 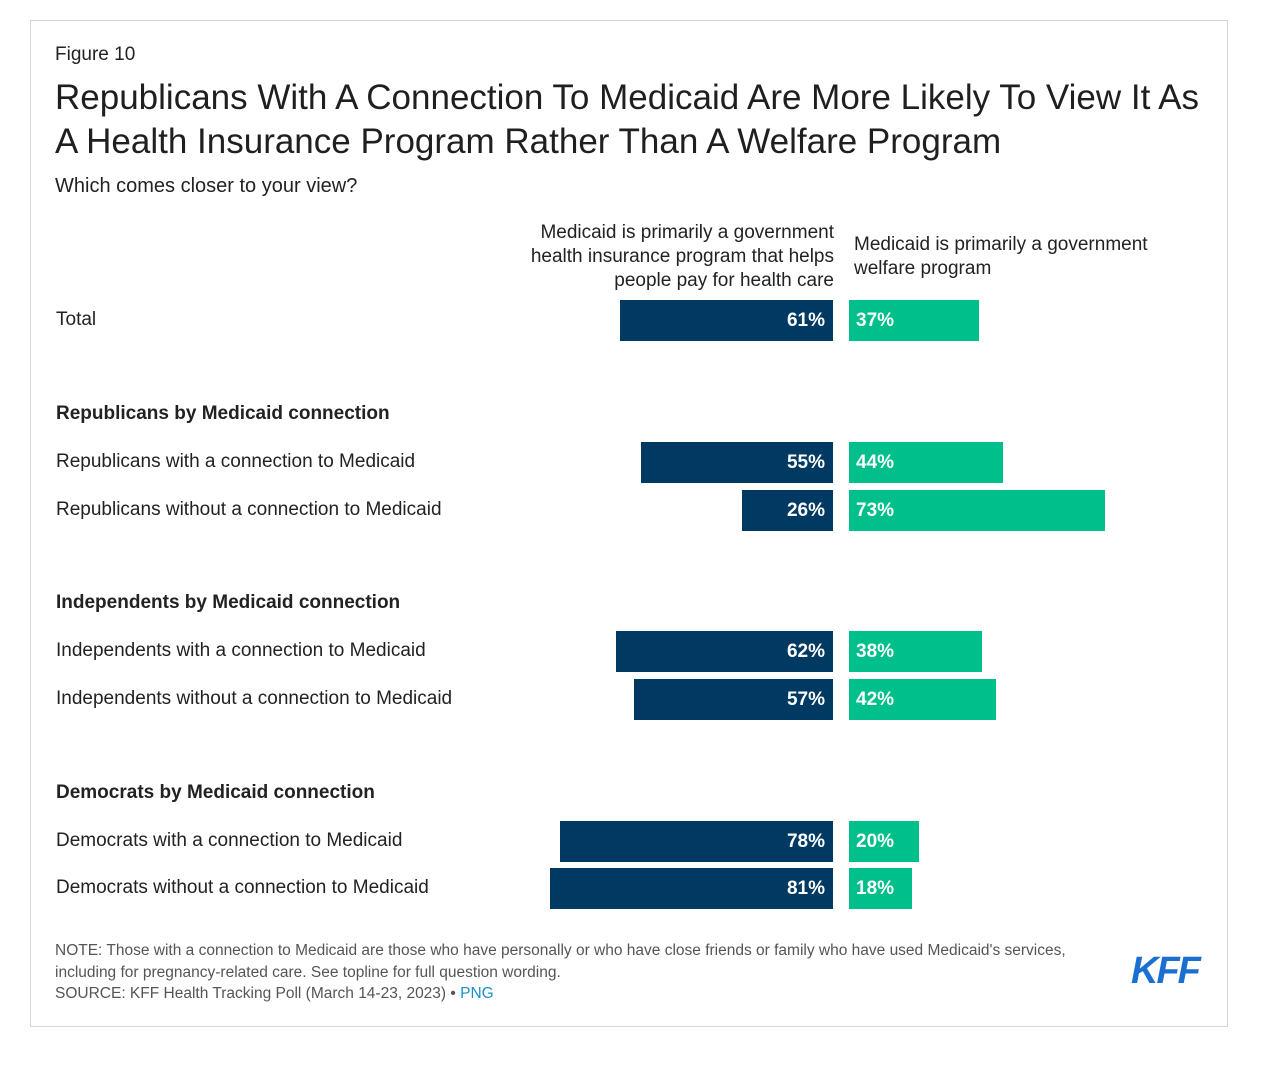 I want to click on figure-label: Figure 10, so click(x=95, y=54).